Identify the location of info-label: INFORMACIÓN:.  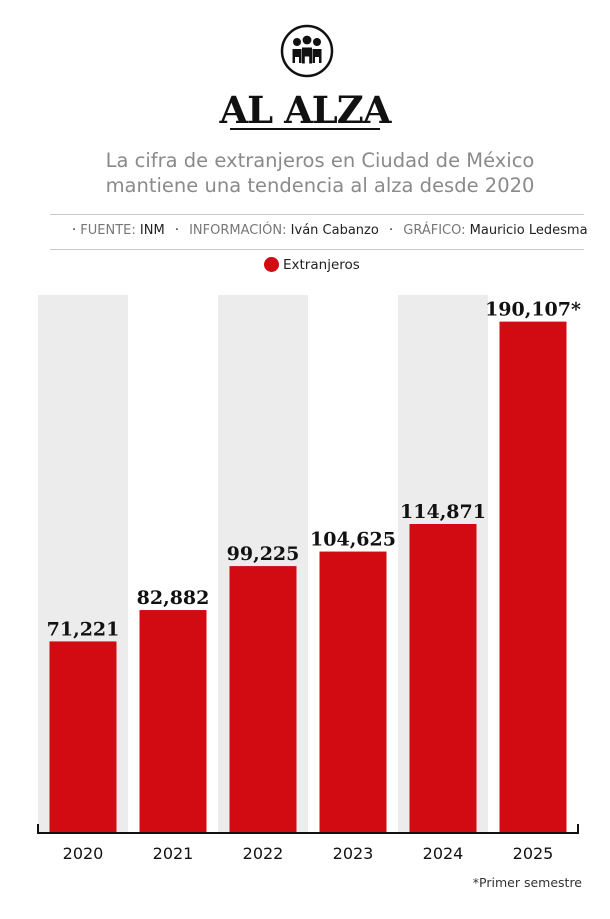
(238, 230).